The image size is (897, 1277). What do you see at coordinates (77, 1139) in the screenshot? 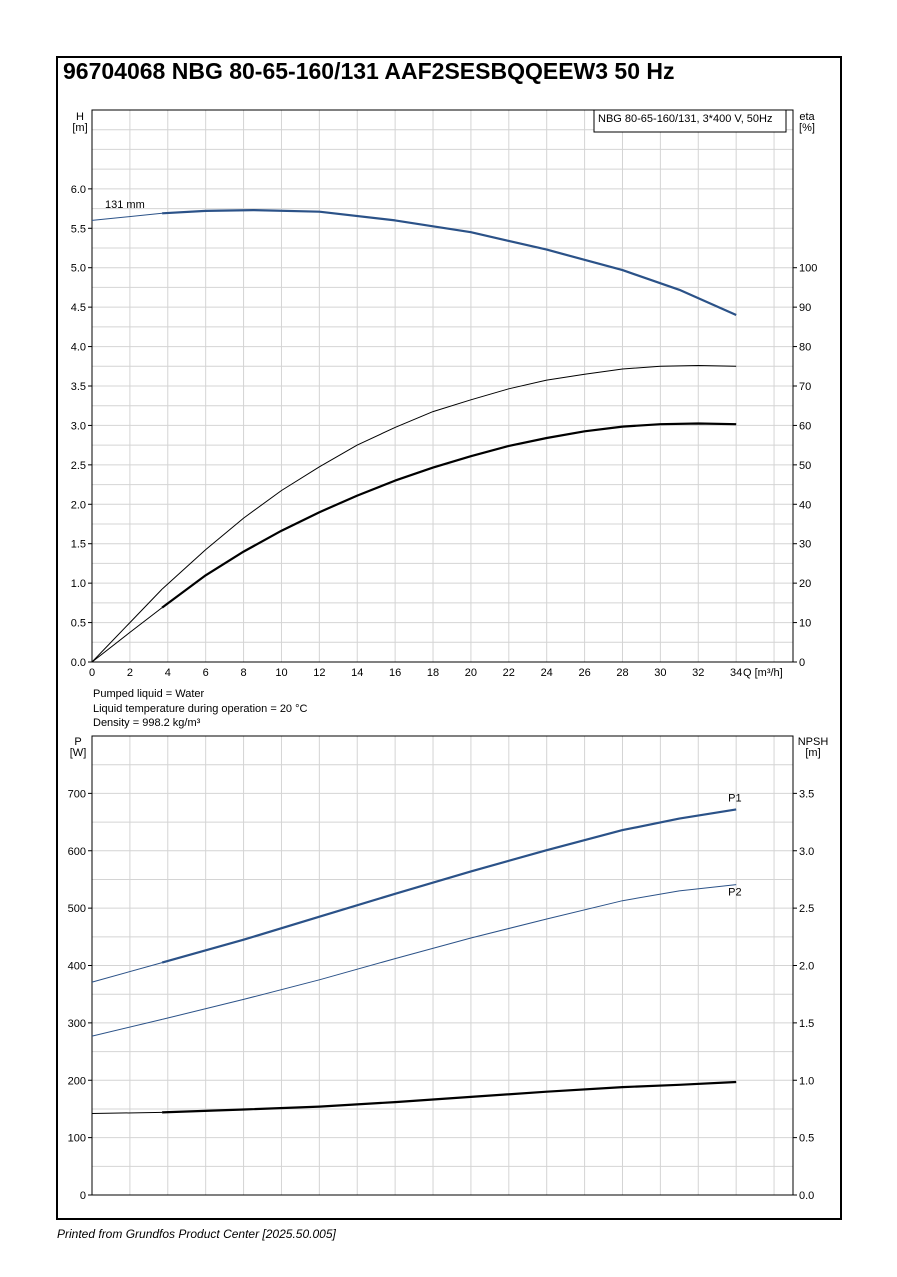
I see `left-tick-label: 100` at bounding box center [77, 1139].